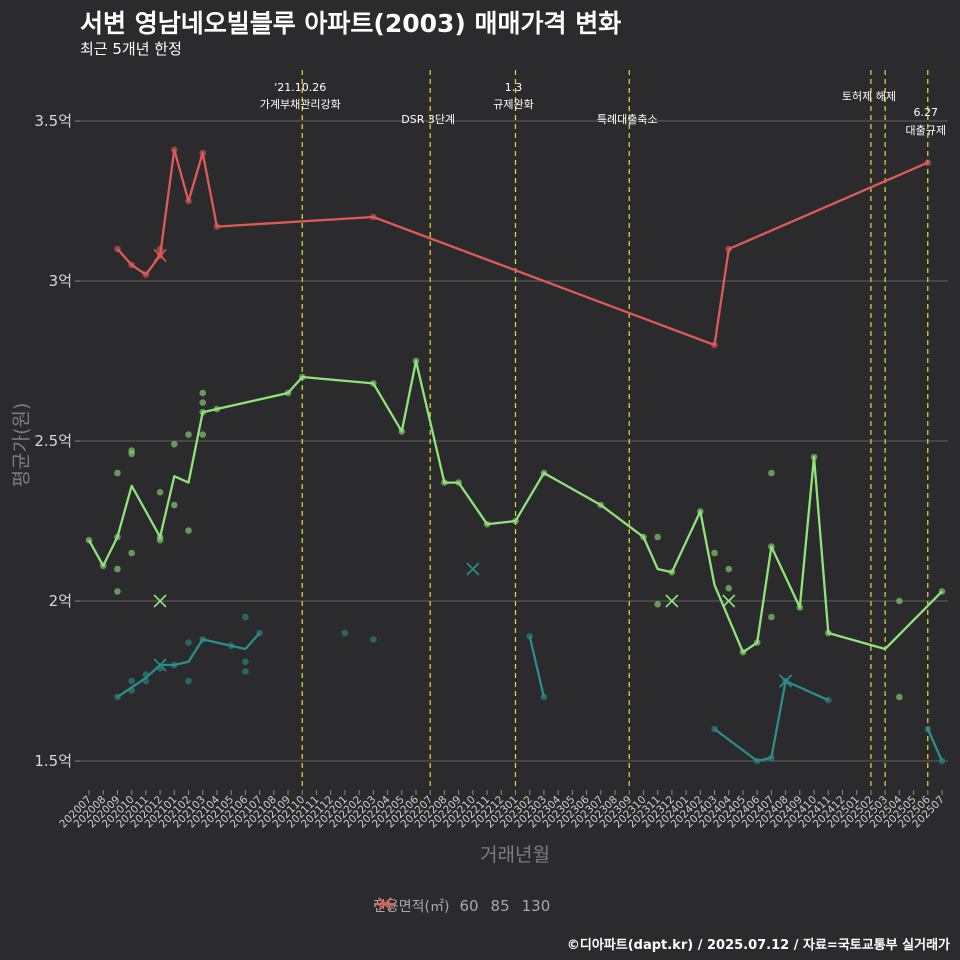 The height and width of the screenshot is (960, 960). I want to click on legend-item-85: 85, so click(442, 906).